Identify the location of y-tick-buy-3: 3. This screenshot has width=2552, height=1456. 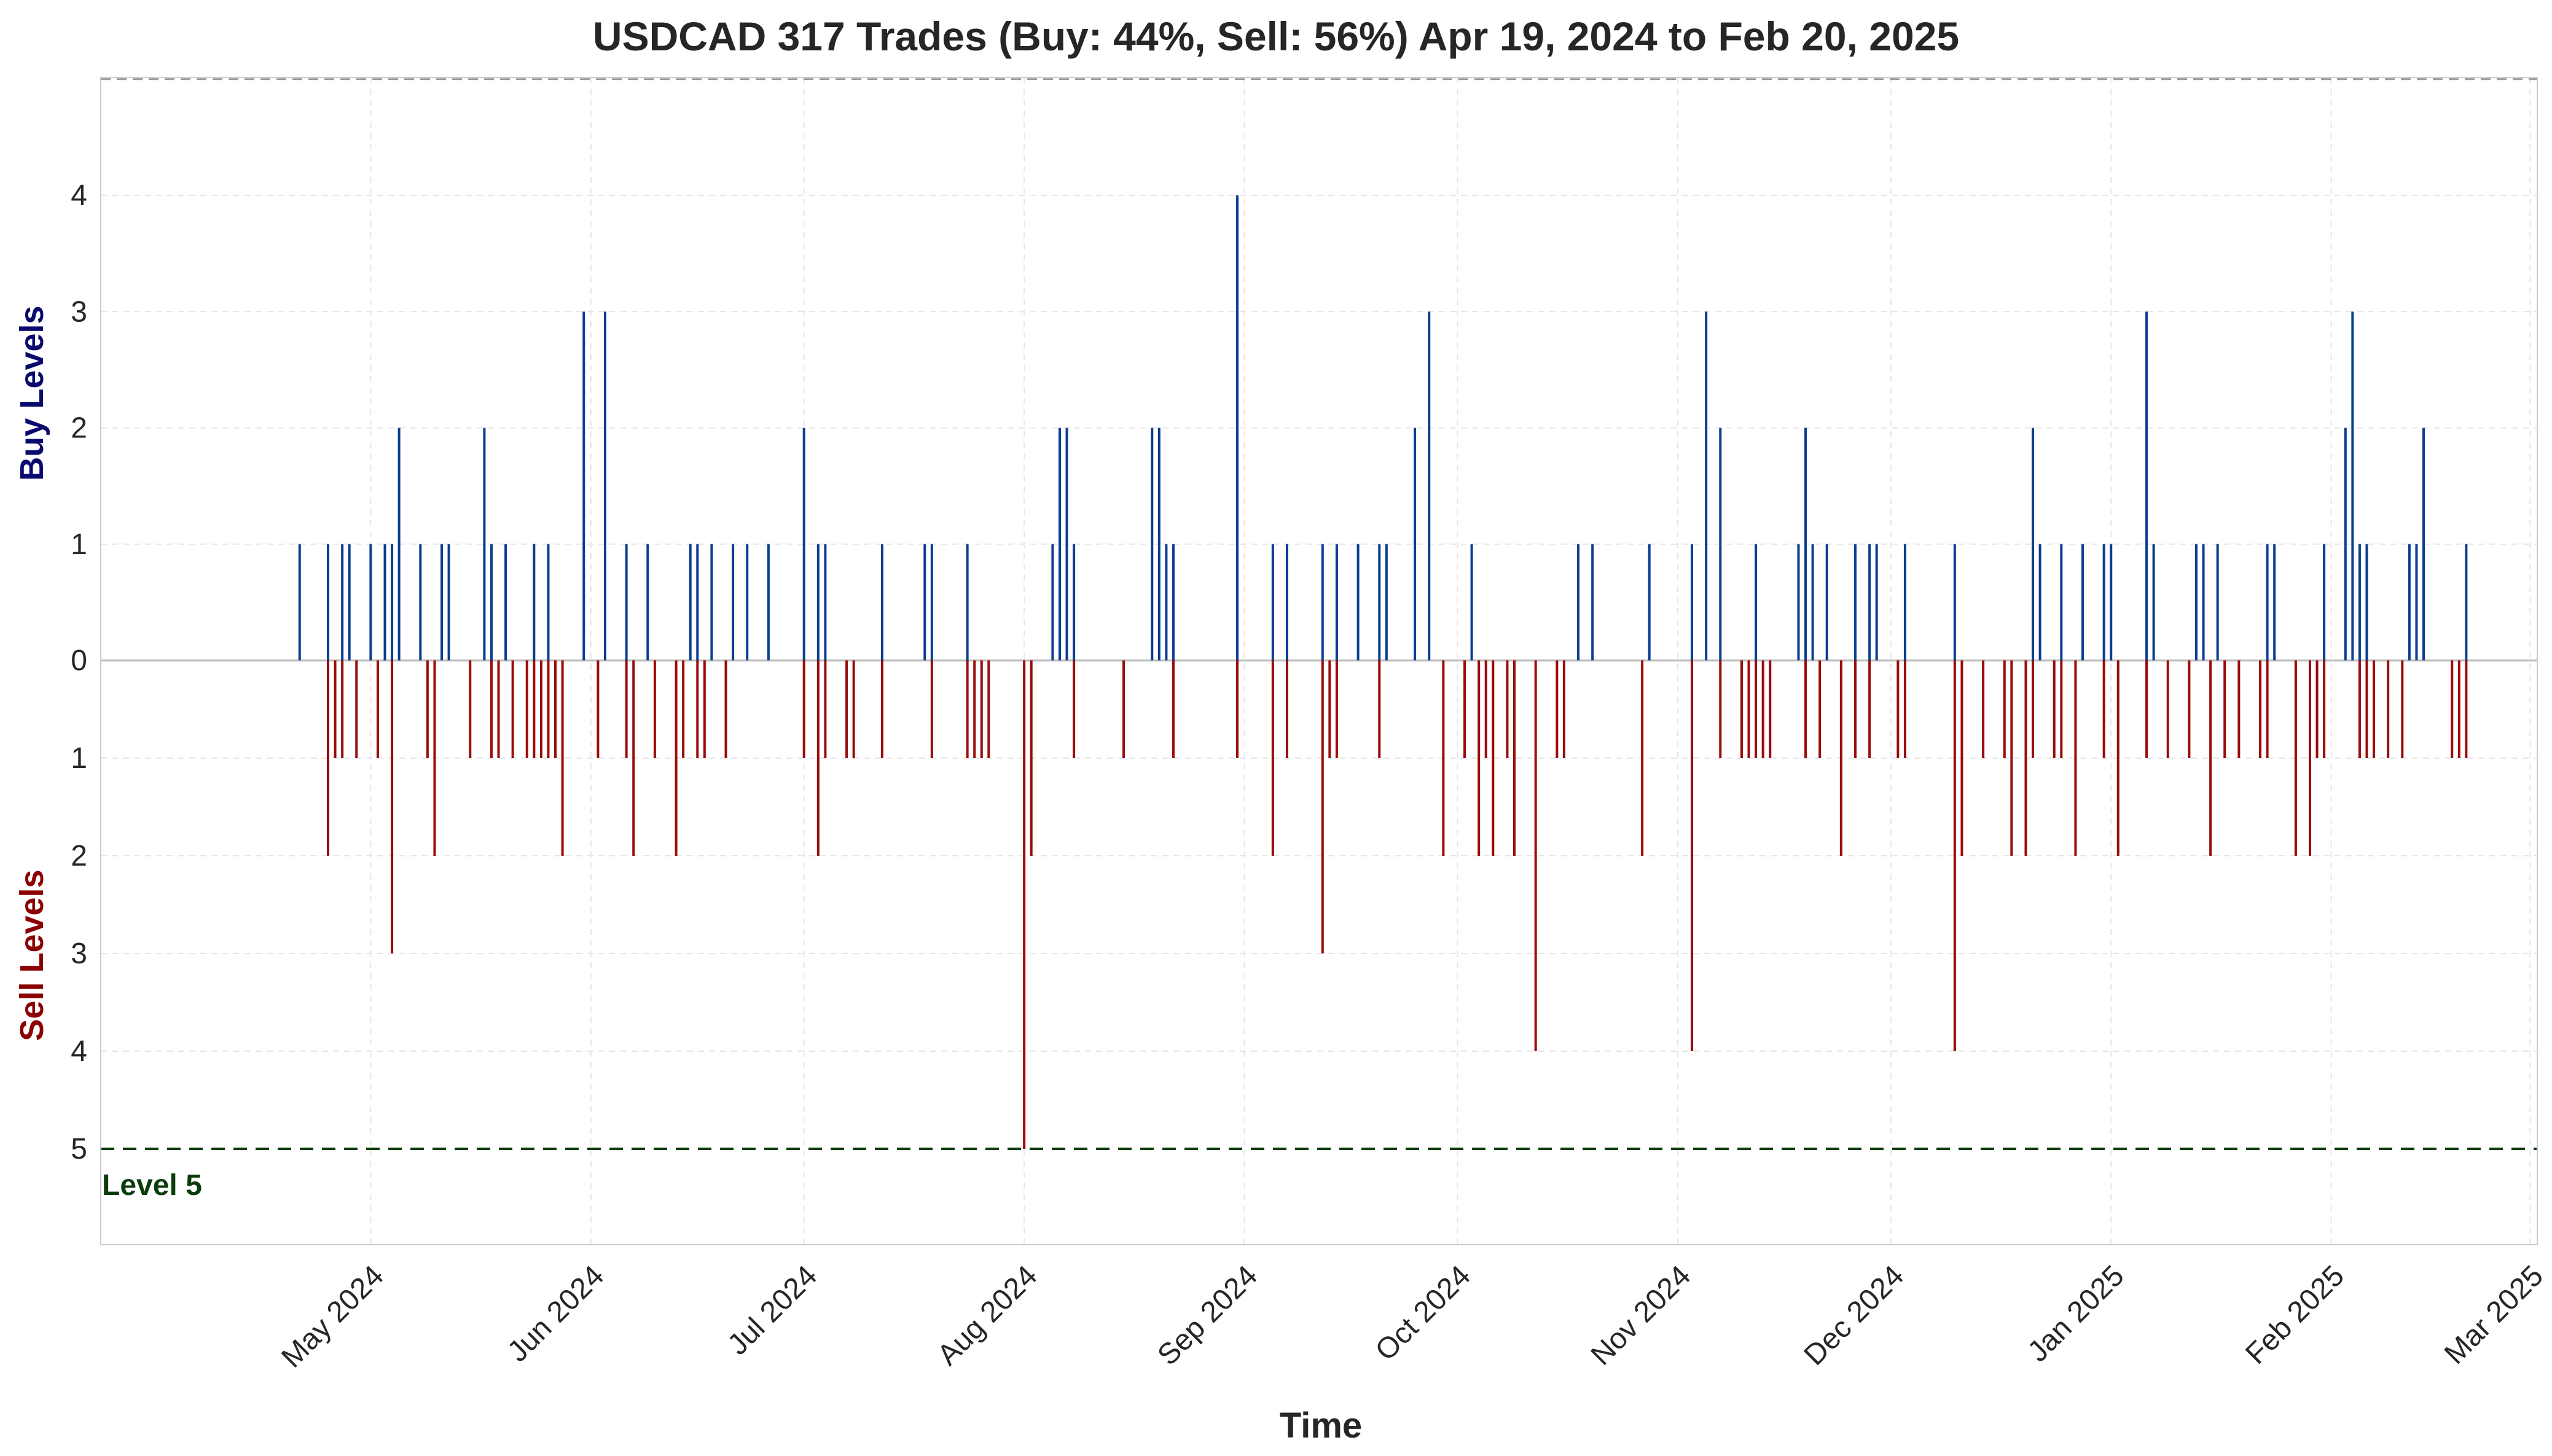
(79, 312).